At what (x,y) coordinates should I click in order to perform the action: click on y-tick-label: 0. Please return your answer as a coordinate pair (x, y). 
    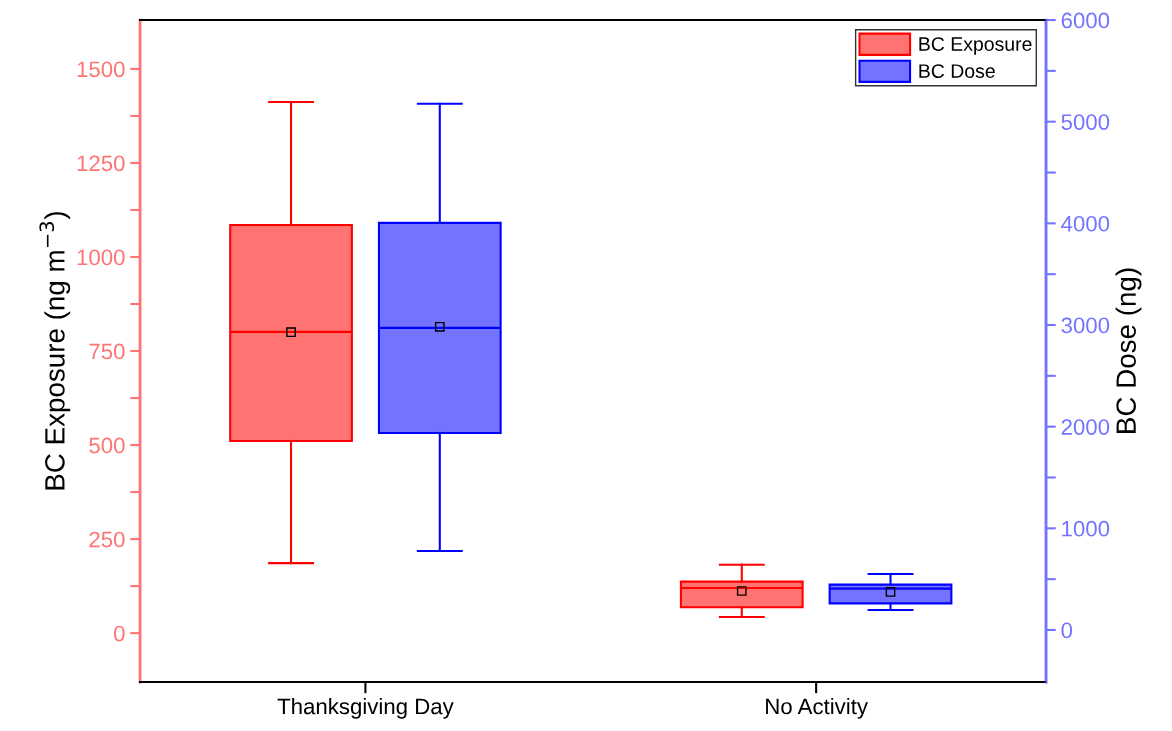
    Looking at the image, I should click on (119, 633).